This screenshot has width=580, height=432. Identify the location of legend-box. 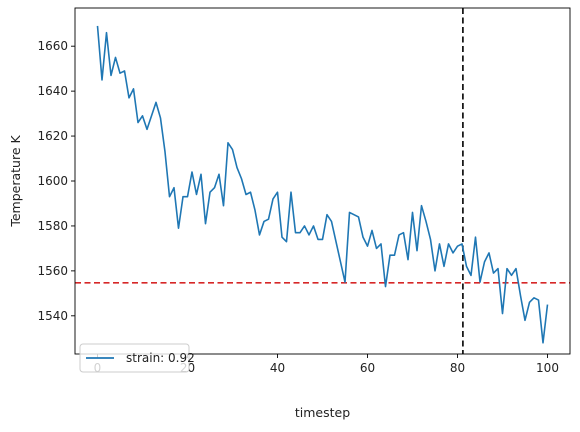
(134, 358).